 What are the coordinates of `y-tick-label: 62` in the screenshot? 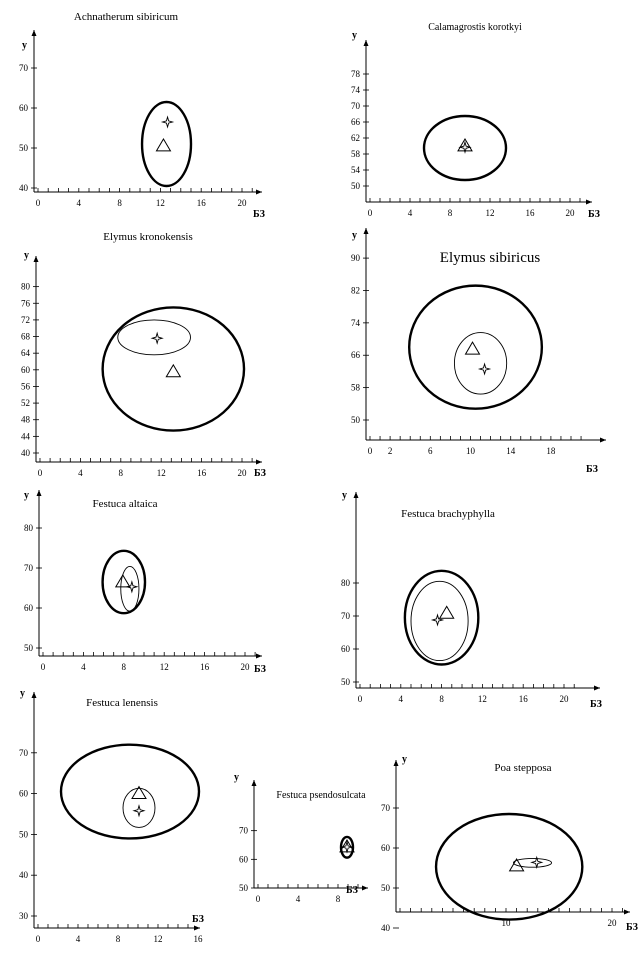 It's located at (355, 138).